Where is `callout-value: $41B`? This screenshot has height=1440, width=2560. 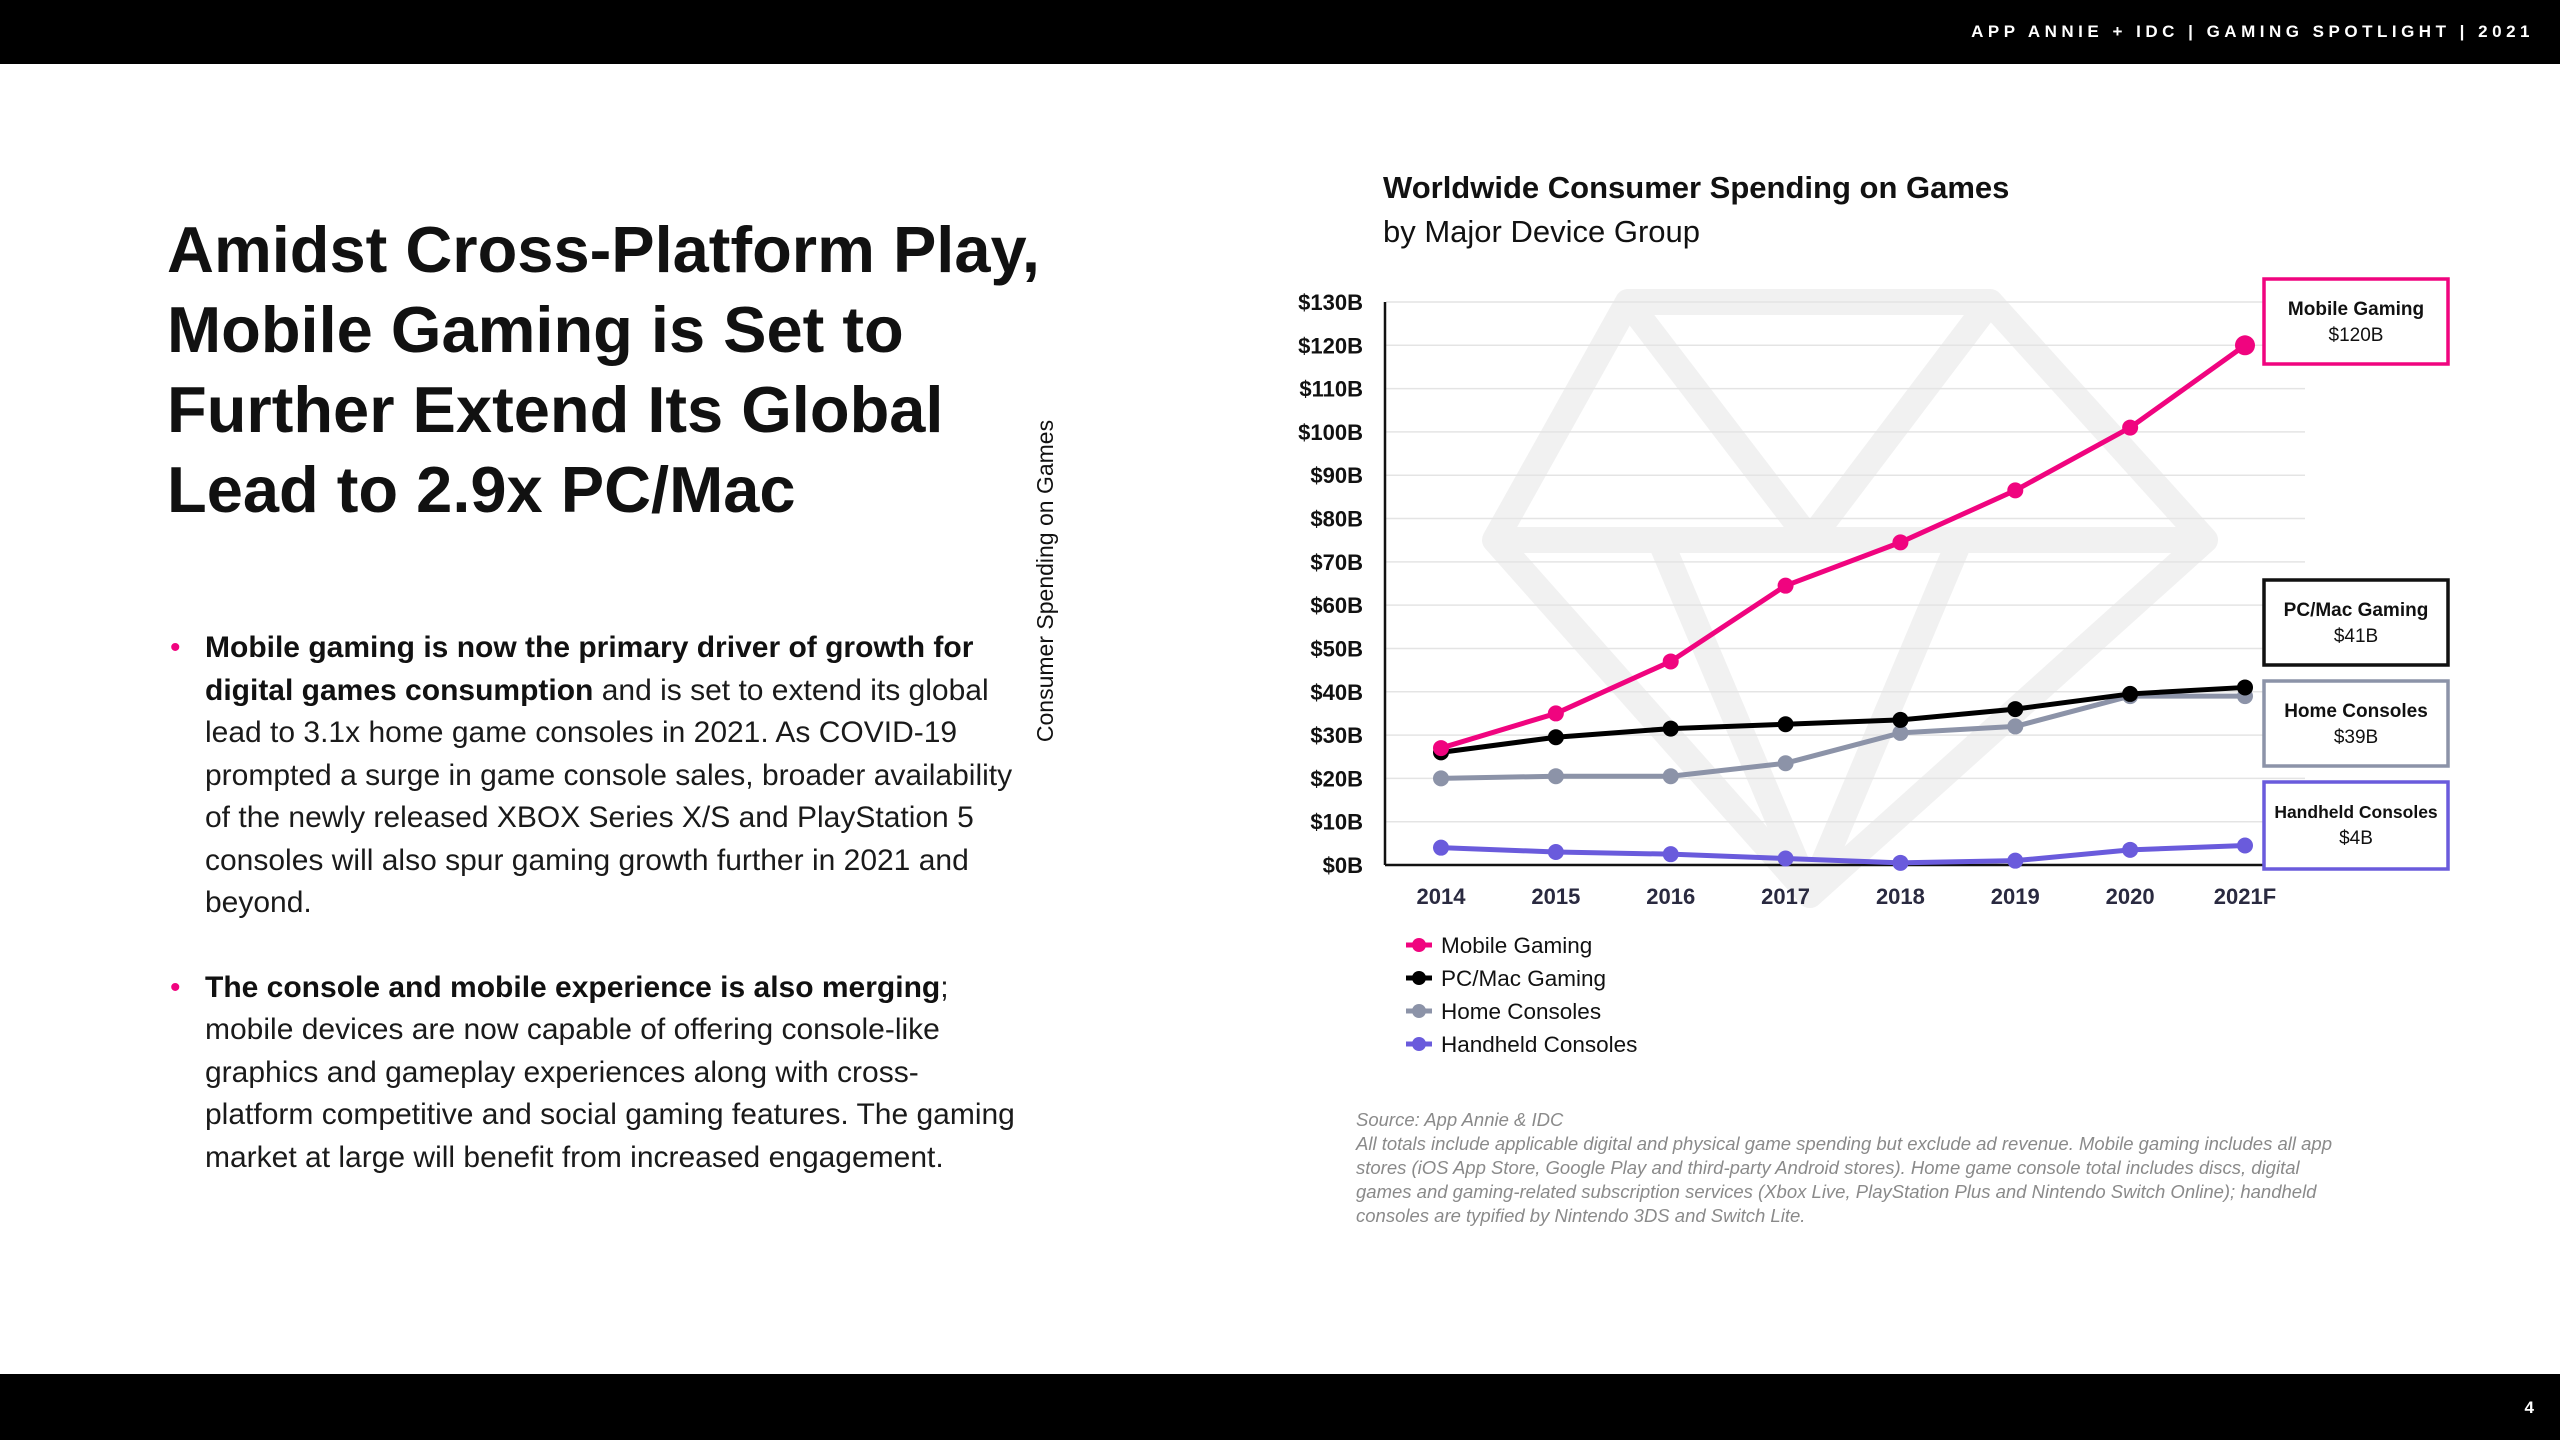 callout-value: $41B is located at coordinates (2356, 636).